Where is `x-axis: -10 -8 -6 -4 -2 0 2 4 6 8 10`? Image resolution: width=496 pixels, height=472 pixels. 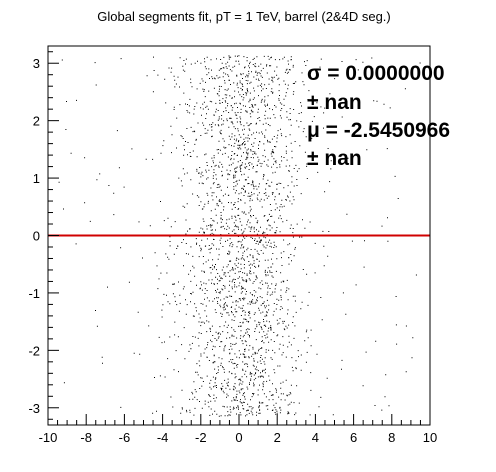
x-axis: -10 -8 -6 -4 -2 0 2 4 6 8 10 is located at coordinates (238, 429).